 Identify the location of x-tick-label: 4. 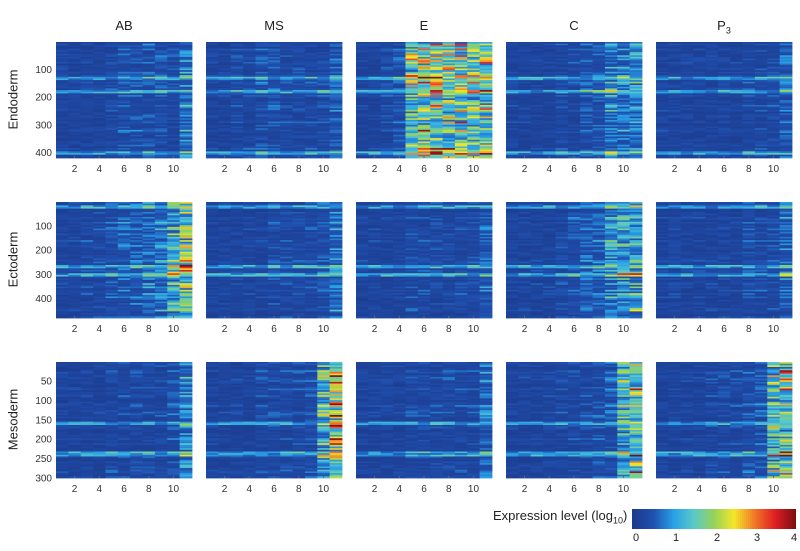
(699, 169).